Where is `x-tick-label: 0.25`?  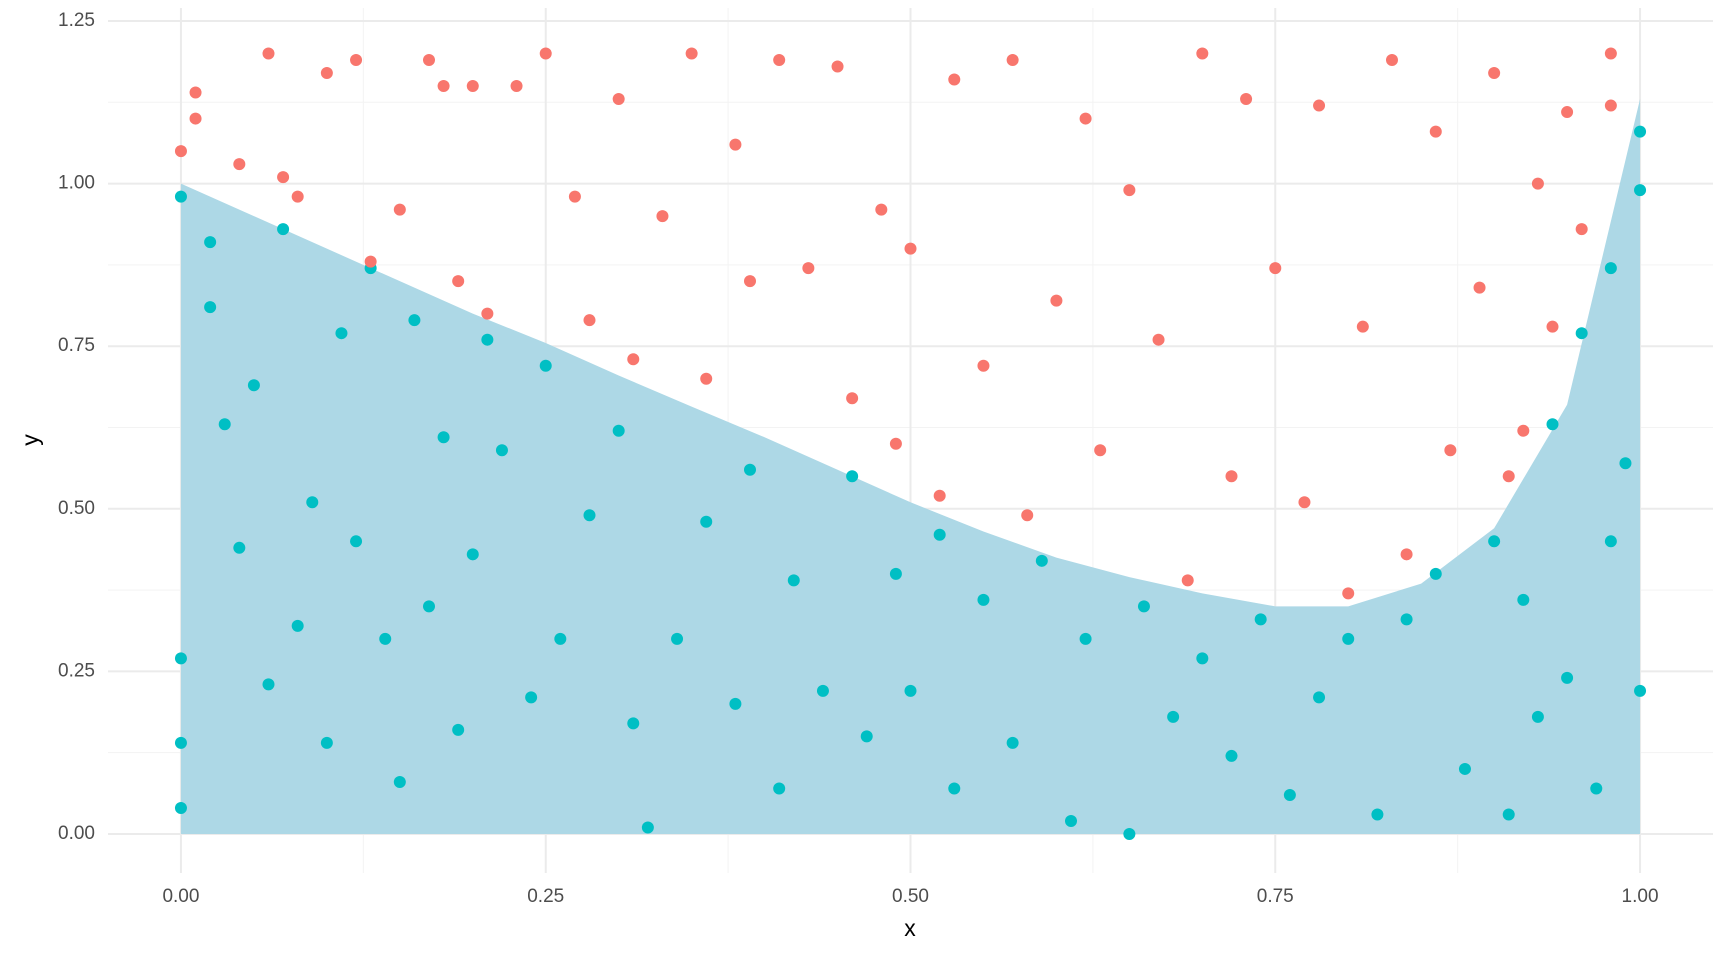 x-tick-label: 0.25 is located at coordinates (545, 896).